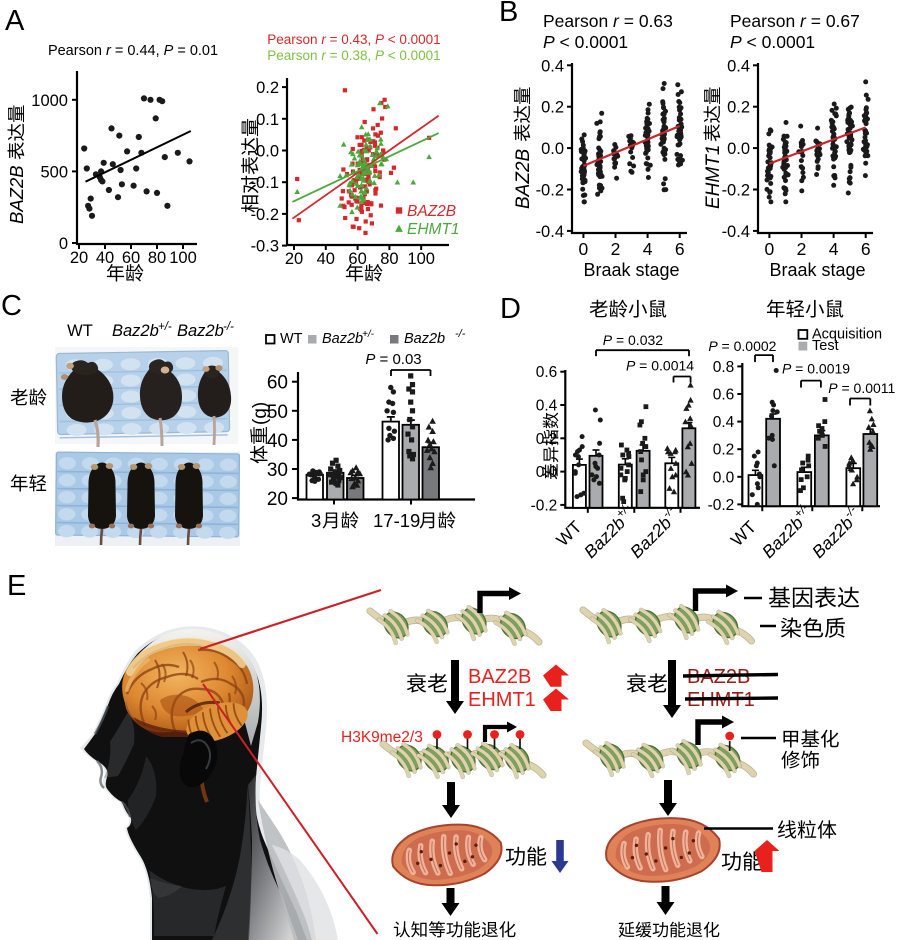 The height and width of the screenshot is (940, 900). I want to click on svg-text: (g), so click(260, 413).